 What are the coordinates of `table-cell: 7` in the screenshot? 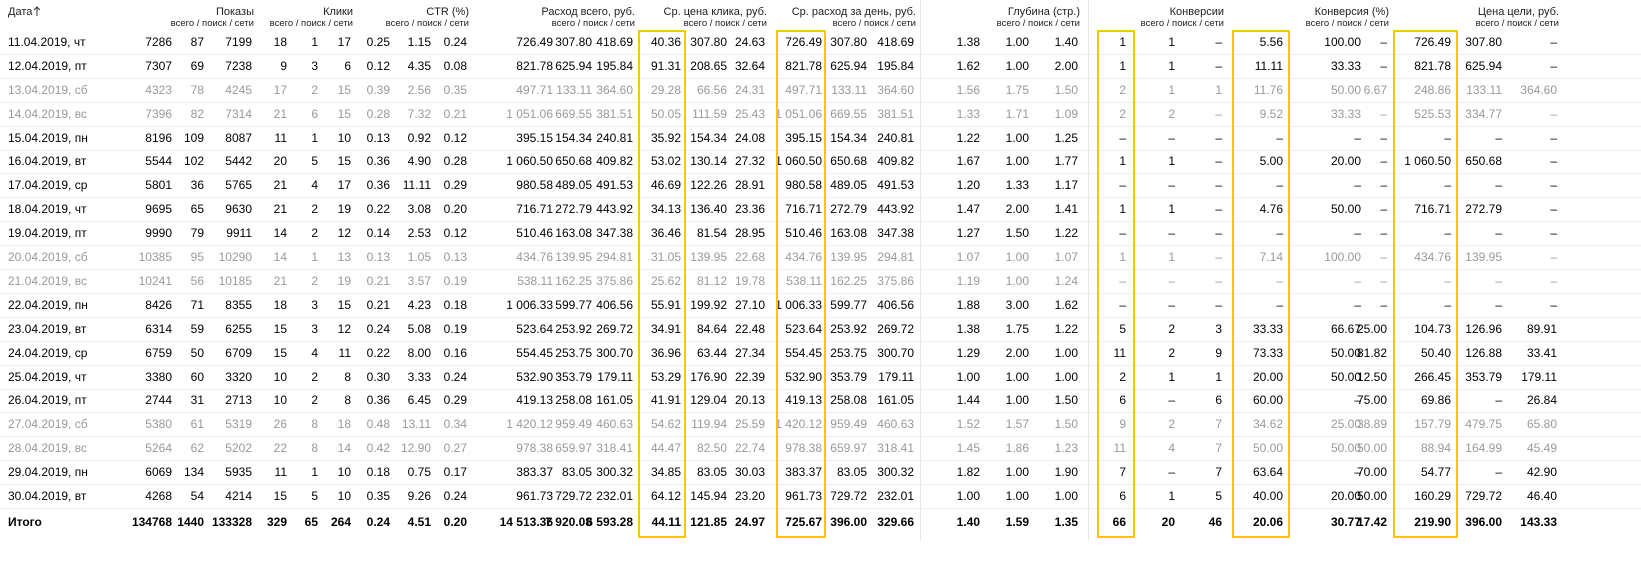 It's located at (1218, 472).